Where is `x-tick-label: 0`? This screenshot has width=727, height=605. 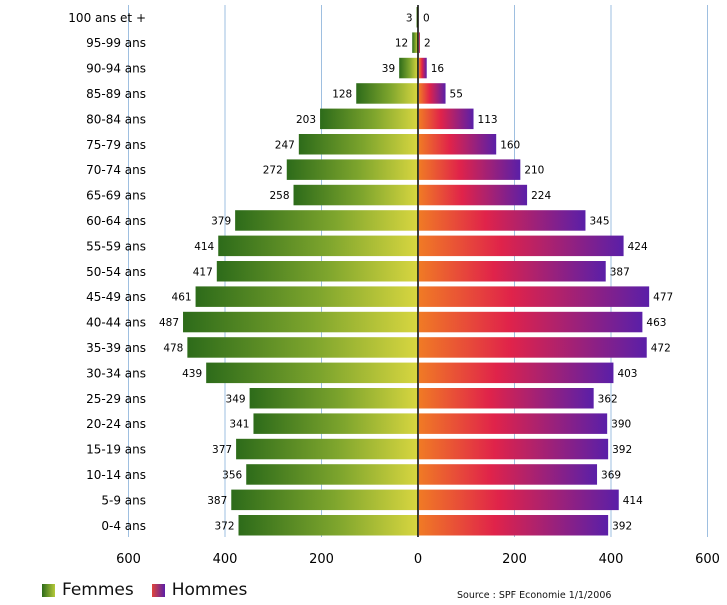 x-tick-label: 0 is located at coordinates (418, 559).